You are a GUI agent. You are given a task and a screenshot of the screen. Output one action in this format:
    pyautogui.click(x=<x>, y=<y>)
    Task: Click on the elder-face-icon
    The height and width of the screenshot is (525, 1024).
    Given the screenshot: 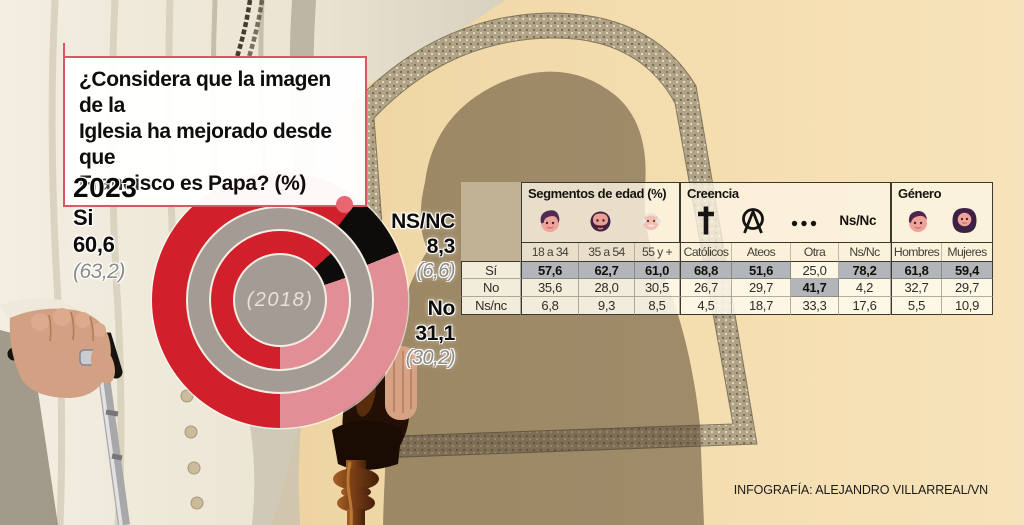 What is the action you would take?
    pyautogui.click(x=651, y=221)
    